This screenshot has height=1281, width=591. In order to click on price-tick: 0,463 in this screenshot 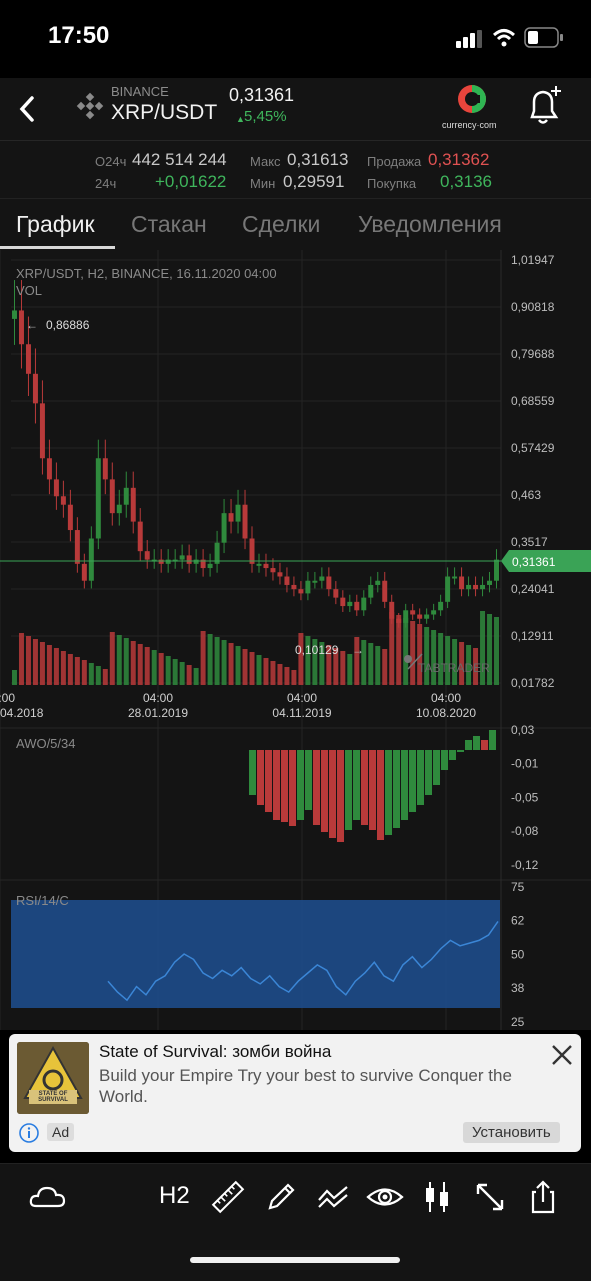, I will do `click(526, 495)`.